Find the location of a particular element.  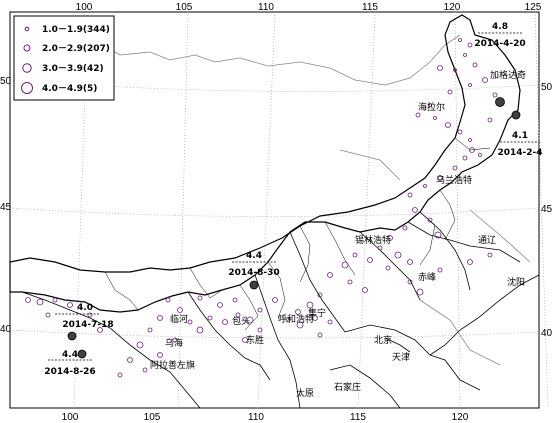

lat-tick-right: 40 is located at coordinates (547, 333).